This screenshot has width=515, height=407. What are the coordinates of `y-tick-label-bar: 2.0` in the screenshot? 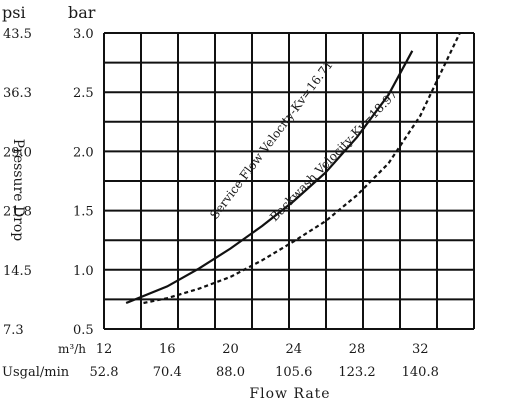 It's located at (83, 152).